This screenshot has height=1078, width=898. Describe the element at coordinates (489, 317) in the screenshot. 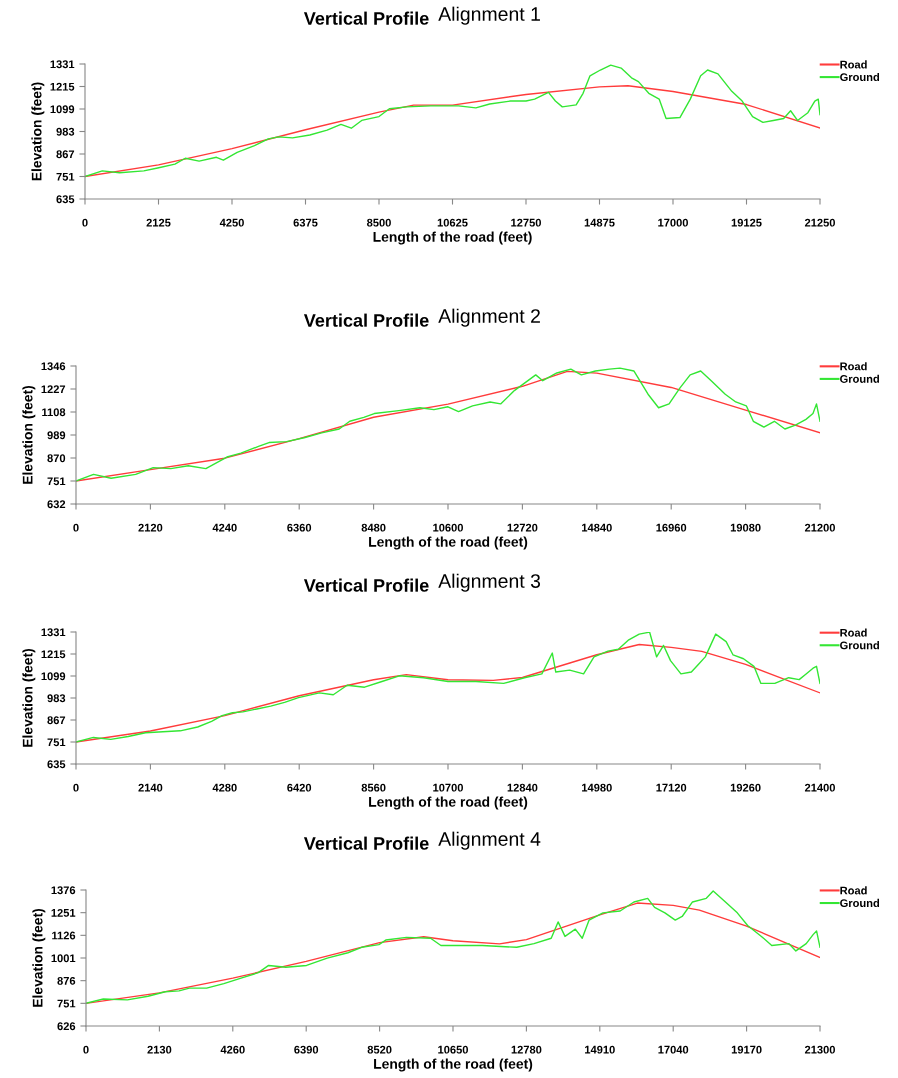

I see `chart-subtitle: Alignment 2` at that location.